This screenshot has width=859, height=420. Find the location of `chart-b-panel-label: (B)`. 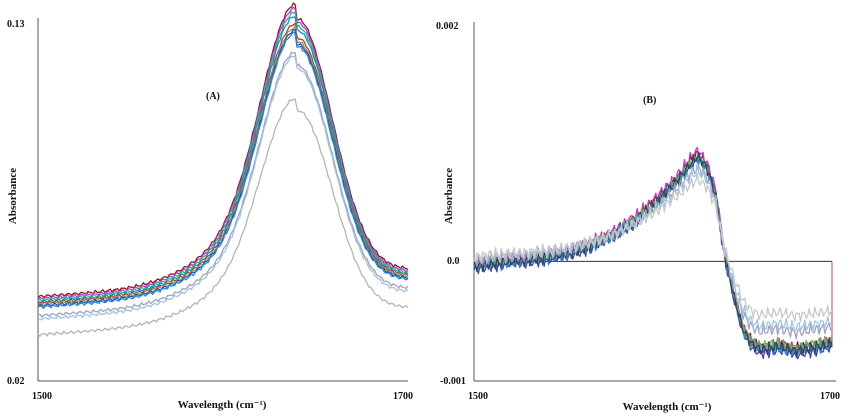

chart-b-panel-label: (B) is located at coordinates (649, 100).